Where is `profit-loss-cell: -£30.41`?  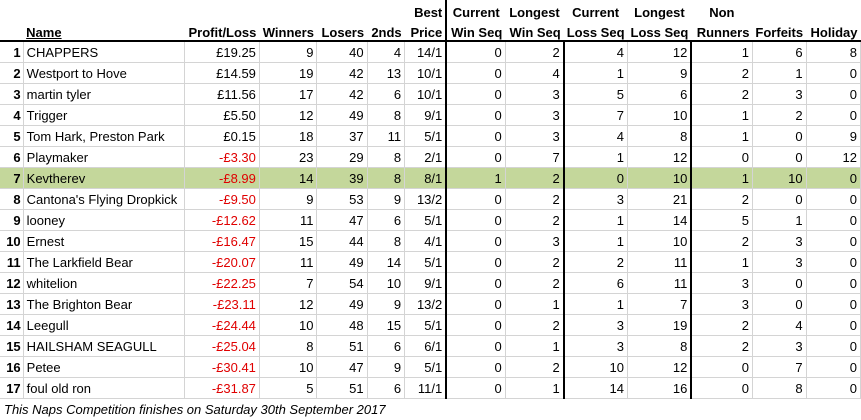 profit-loss-cell: -£30.41 is located at coordinates (222, 367).